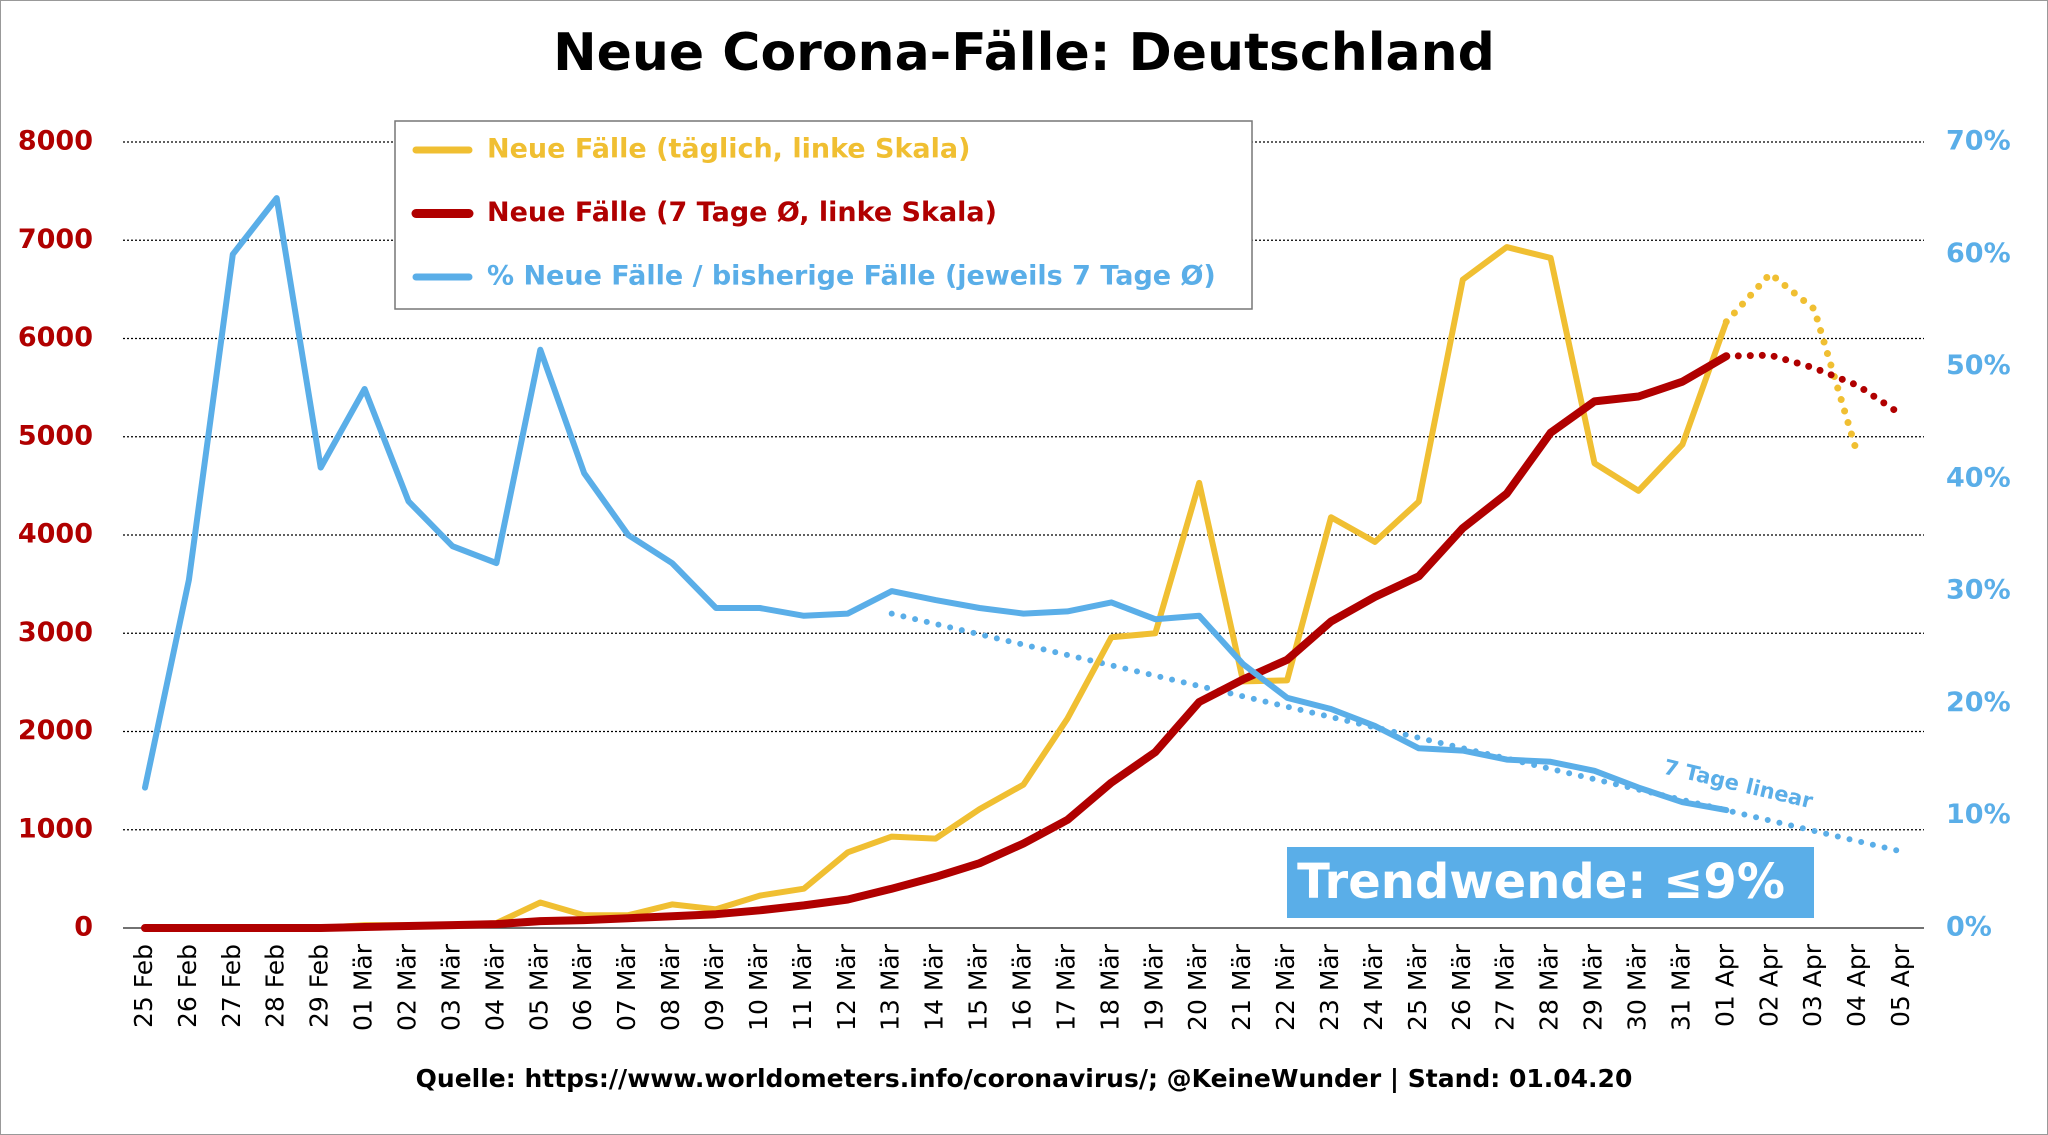  I want to click on y-tick-label: 8000, so click(55, 141).